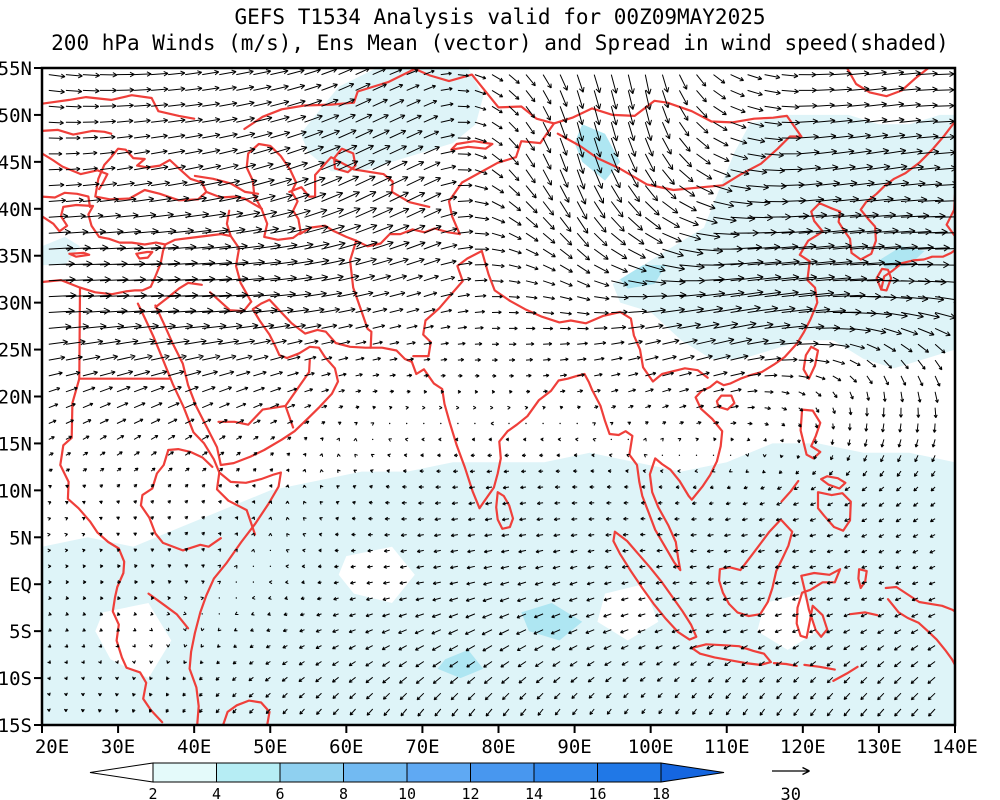 Image resolution: width=1000 pixels, height=800 pixels. Describe the element at coordinates (20, 538) in the screenshot. I see `lat-tick-label: 5N` at that location.